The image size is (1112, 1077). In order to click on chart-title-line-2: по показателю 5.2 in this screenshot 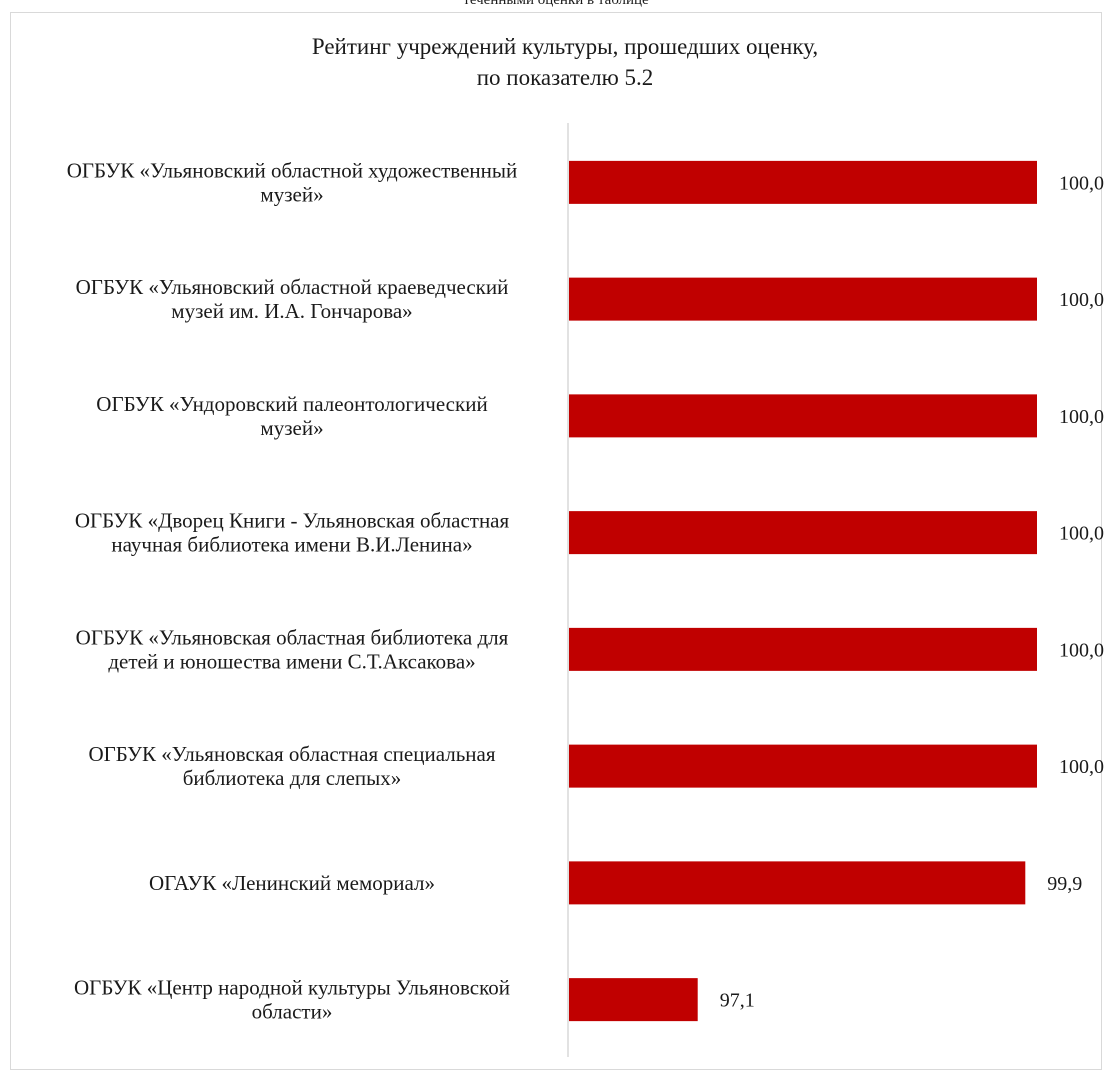, I will do `click(565, 77)`.